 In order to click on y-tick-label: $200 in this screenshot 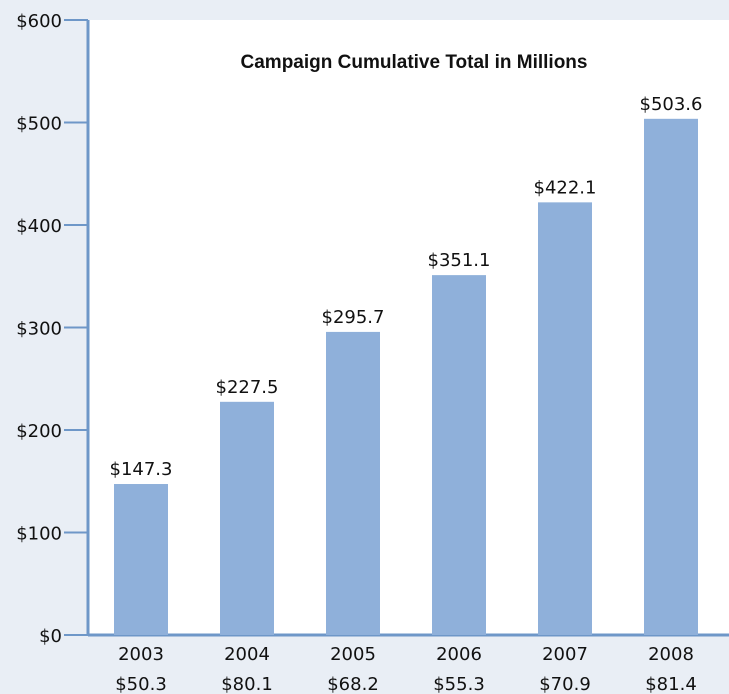, I will do `click(39, 431)`.